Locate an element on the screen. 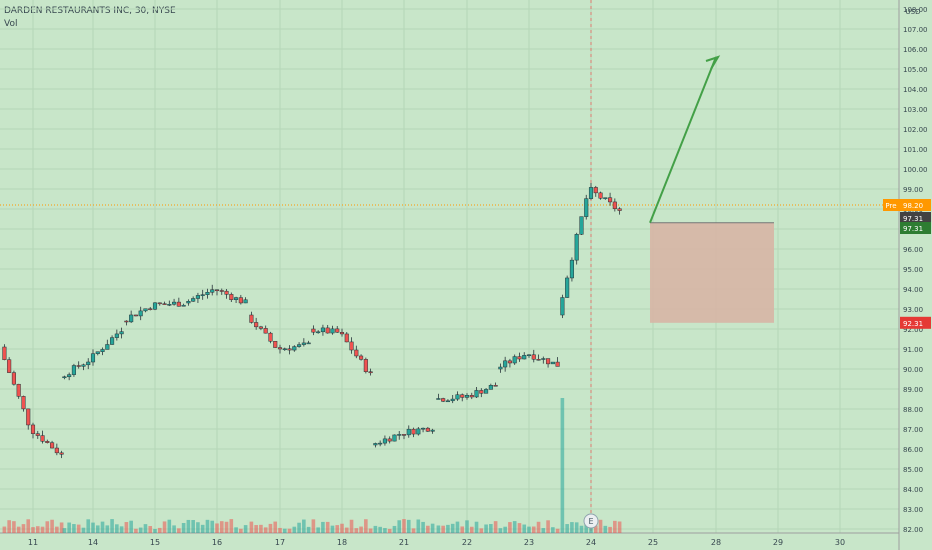  pre-market-badge: Pre 98.20 is located at coordinates (907, 205).